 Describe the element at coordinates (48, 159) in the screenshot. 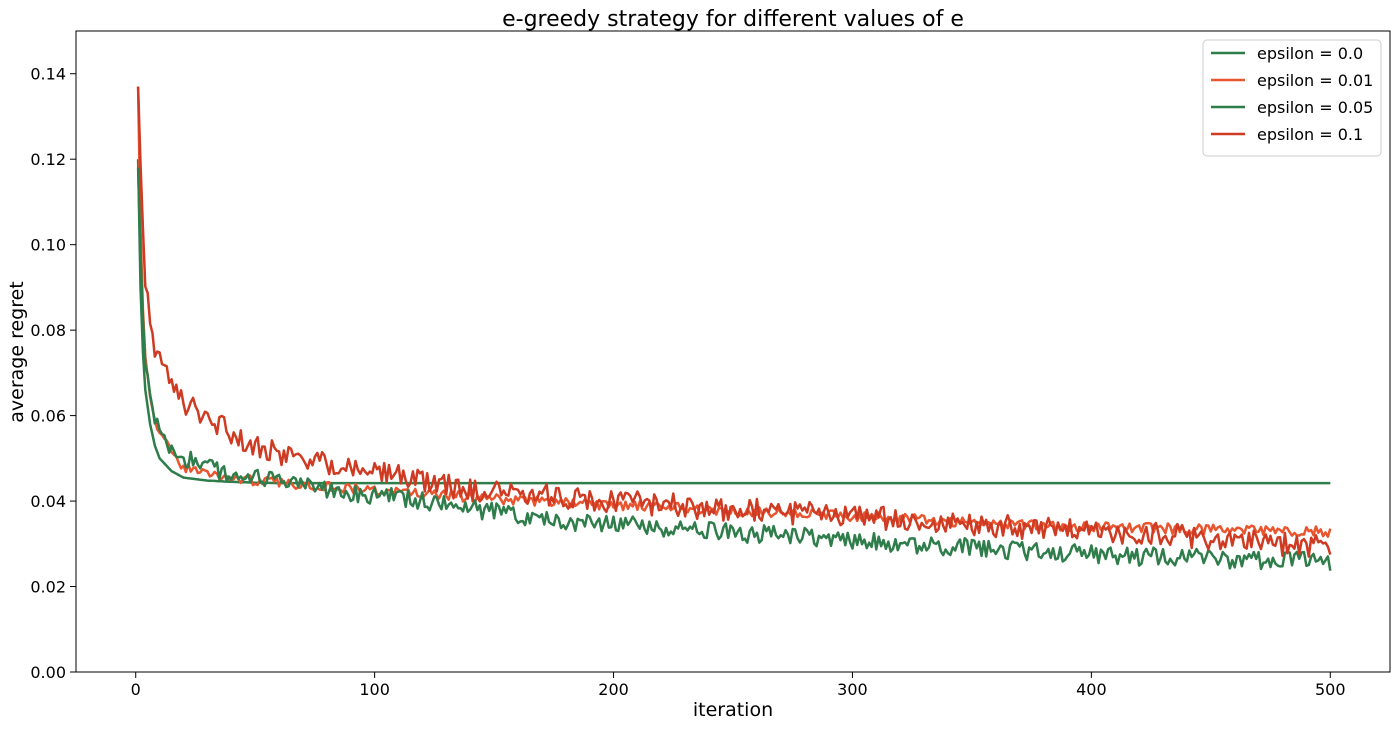

I see `y-tick-label: 0.12` at that location.